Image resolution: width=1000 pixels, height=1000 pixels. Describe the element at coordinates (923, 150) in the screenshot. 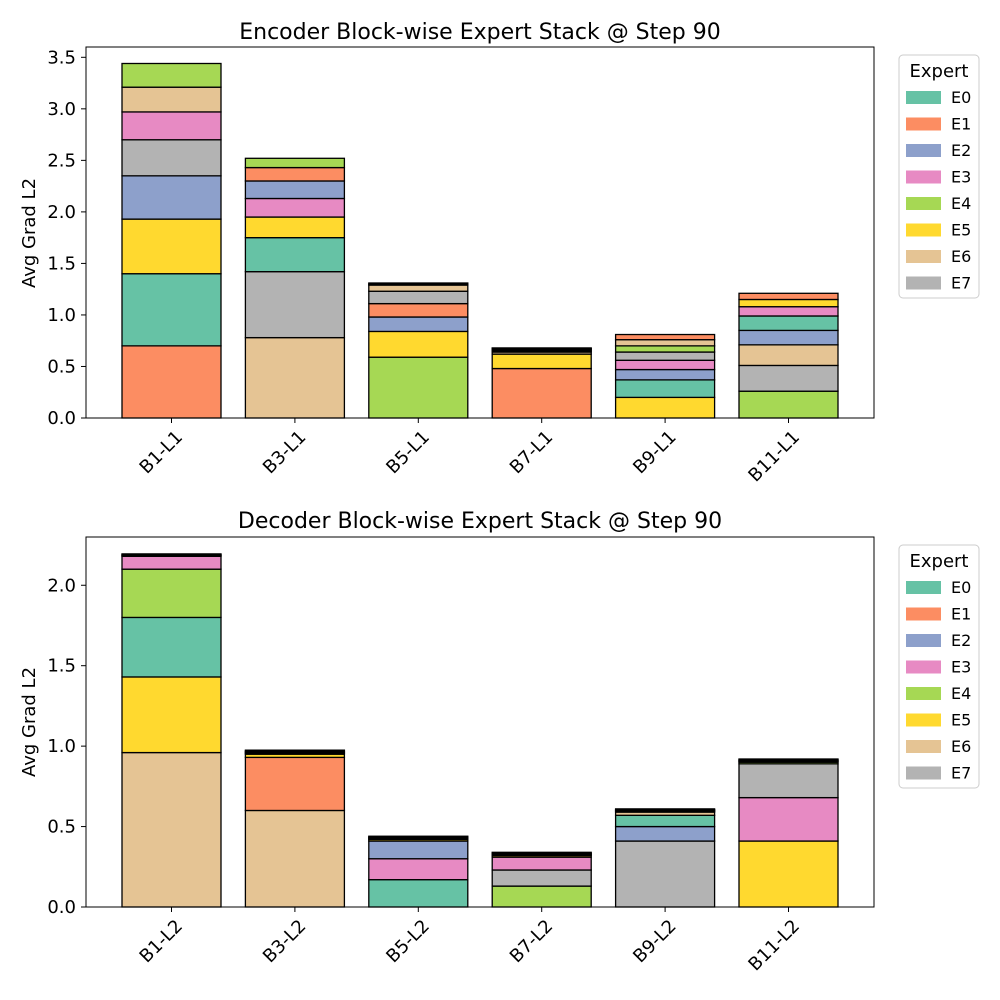

I see `legend-swatch-e2` at that location.